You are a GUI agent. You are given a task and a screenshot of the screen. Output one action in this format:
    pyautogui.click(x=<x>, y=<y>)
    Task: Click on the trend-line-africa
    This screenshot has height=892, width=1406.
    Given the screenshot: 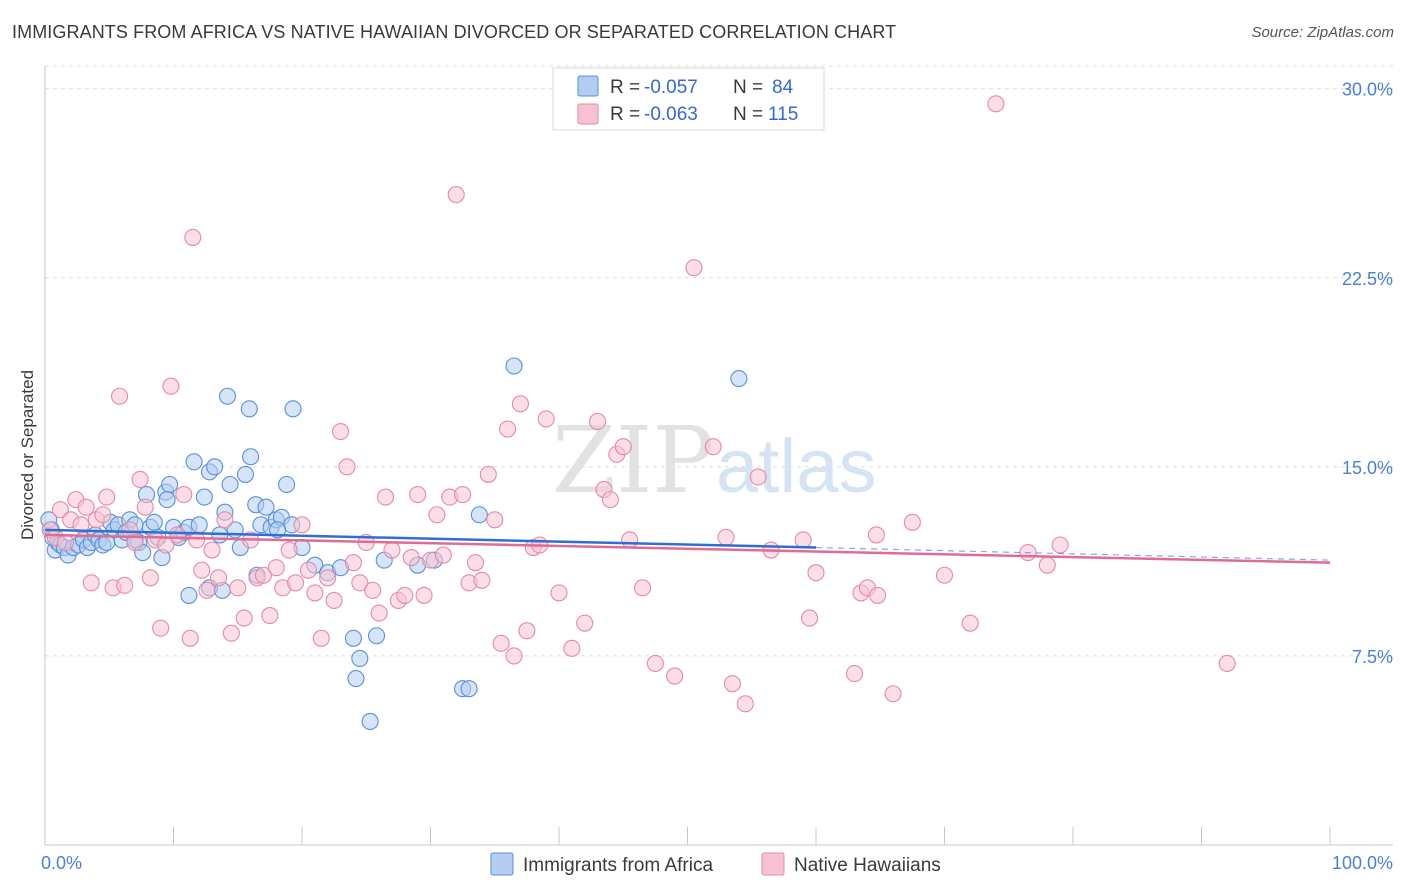 What is the action you would take?
    pyautogui.click(x=430, y=538)
    